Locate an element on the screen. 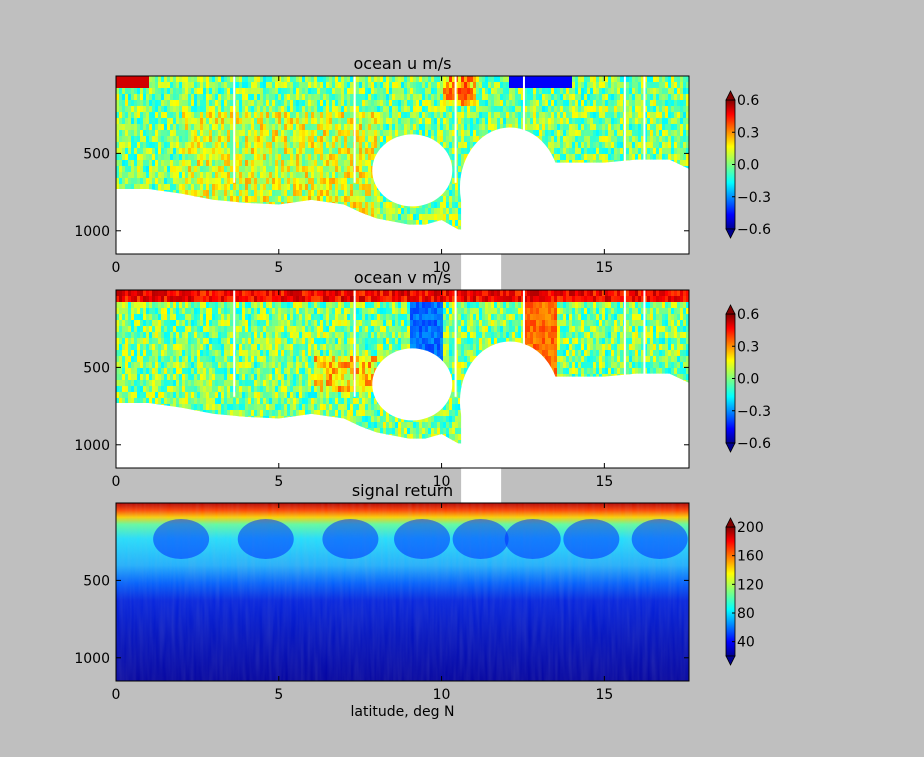 This screenshot has height=757, width=924. colorbar-gradient is located at coordinates (730, 591).